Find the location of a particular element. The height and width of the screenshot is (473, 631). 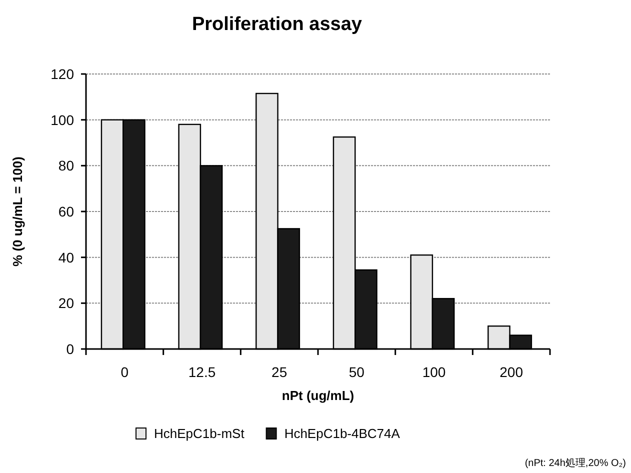

x-tick-label: 50 is located at coordinates (356, 372).